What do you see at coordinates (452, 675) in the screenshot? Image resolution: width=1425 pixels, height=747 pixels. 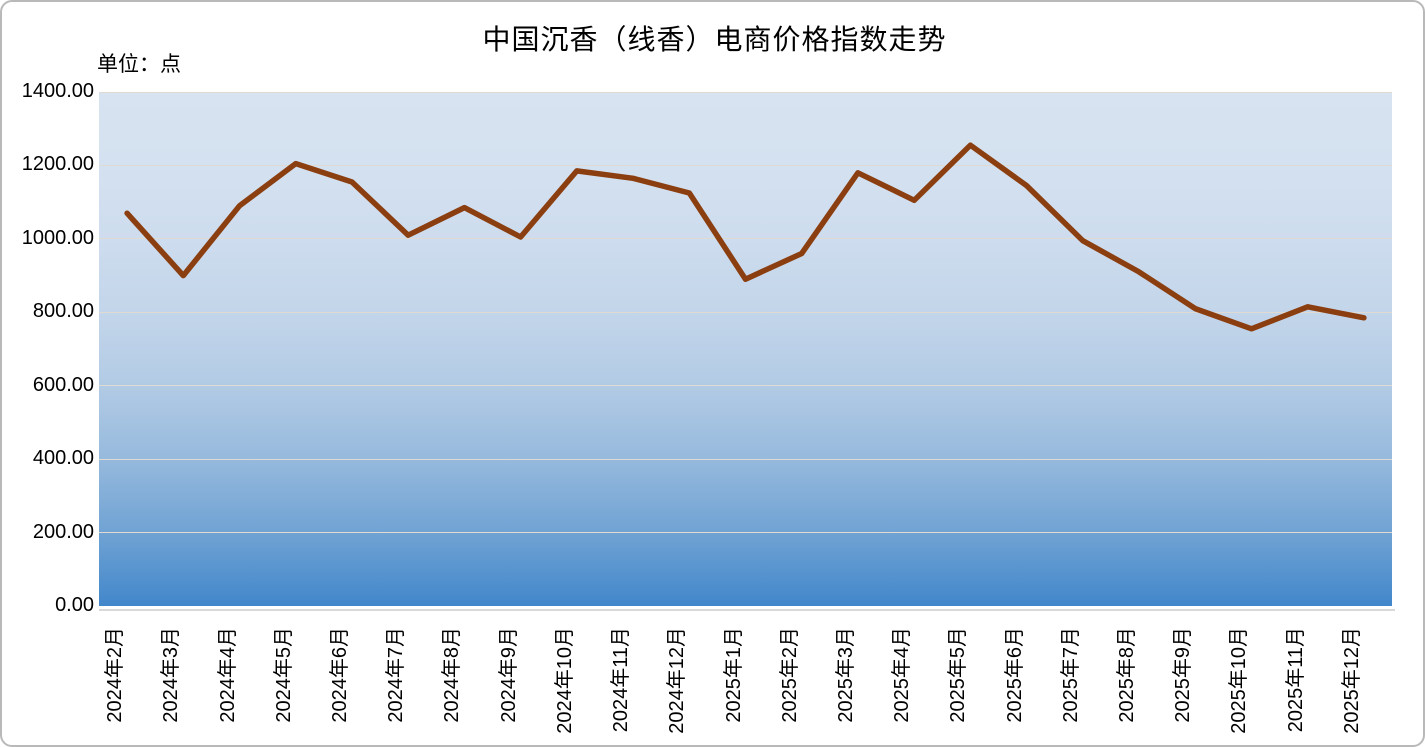 I see `x-axis-tick-label: 2024年8月` at bounding box center [452, 675].